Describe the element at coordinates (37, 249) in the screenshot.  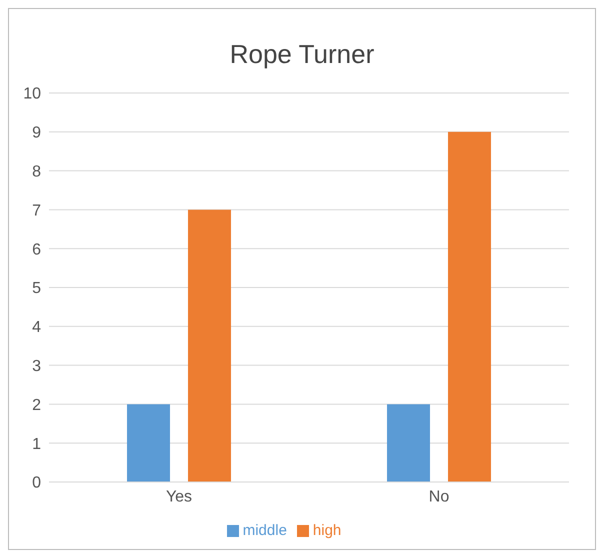
I see `y-tick-label: 6` at that location.